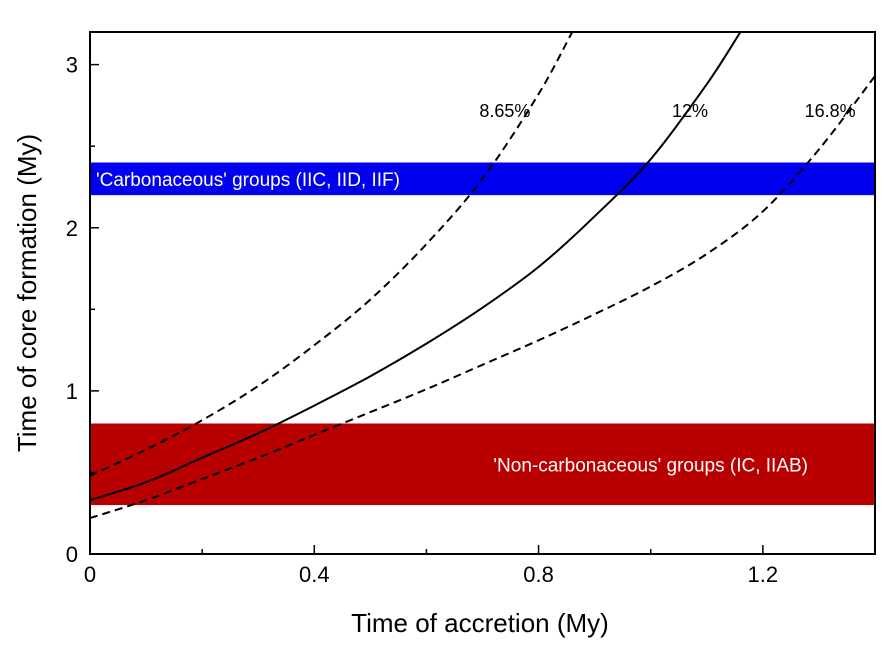 This screenshot has width=895, height=652. What do you see at coordinates (314, 574) in the screenshot?
I see `x-tick-label-1: 0.4` at bounding box center [314, 574].